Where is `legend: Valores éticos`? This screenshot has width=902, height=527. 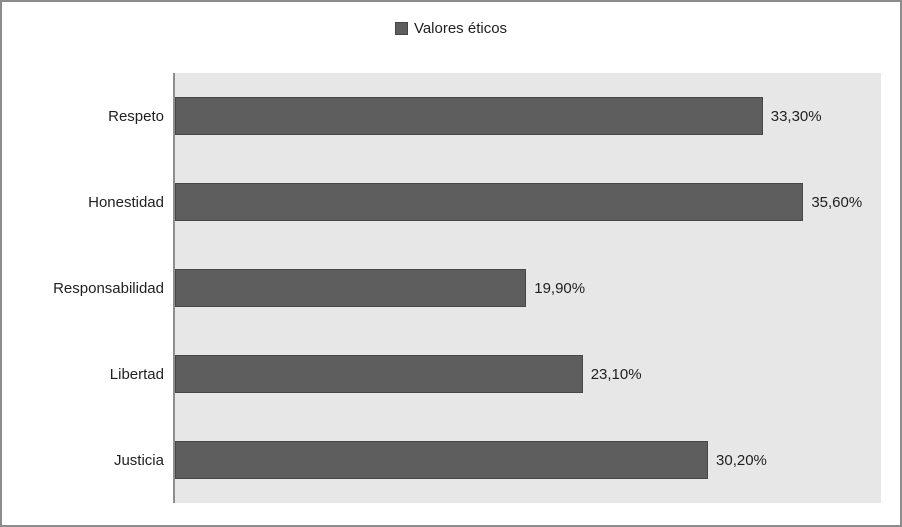 legend: Valores éticos is located at coordinates (451, 28).